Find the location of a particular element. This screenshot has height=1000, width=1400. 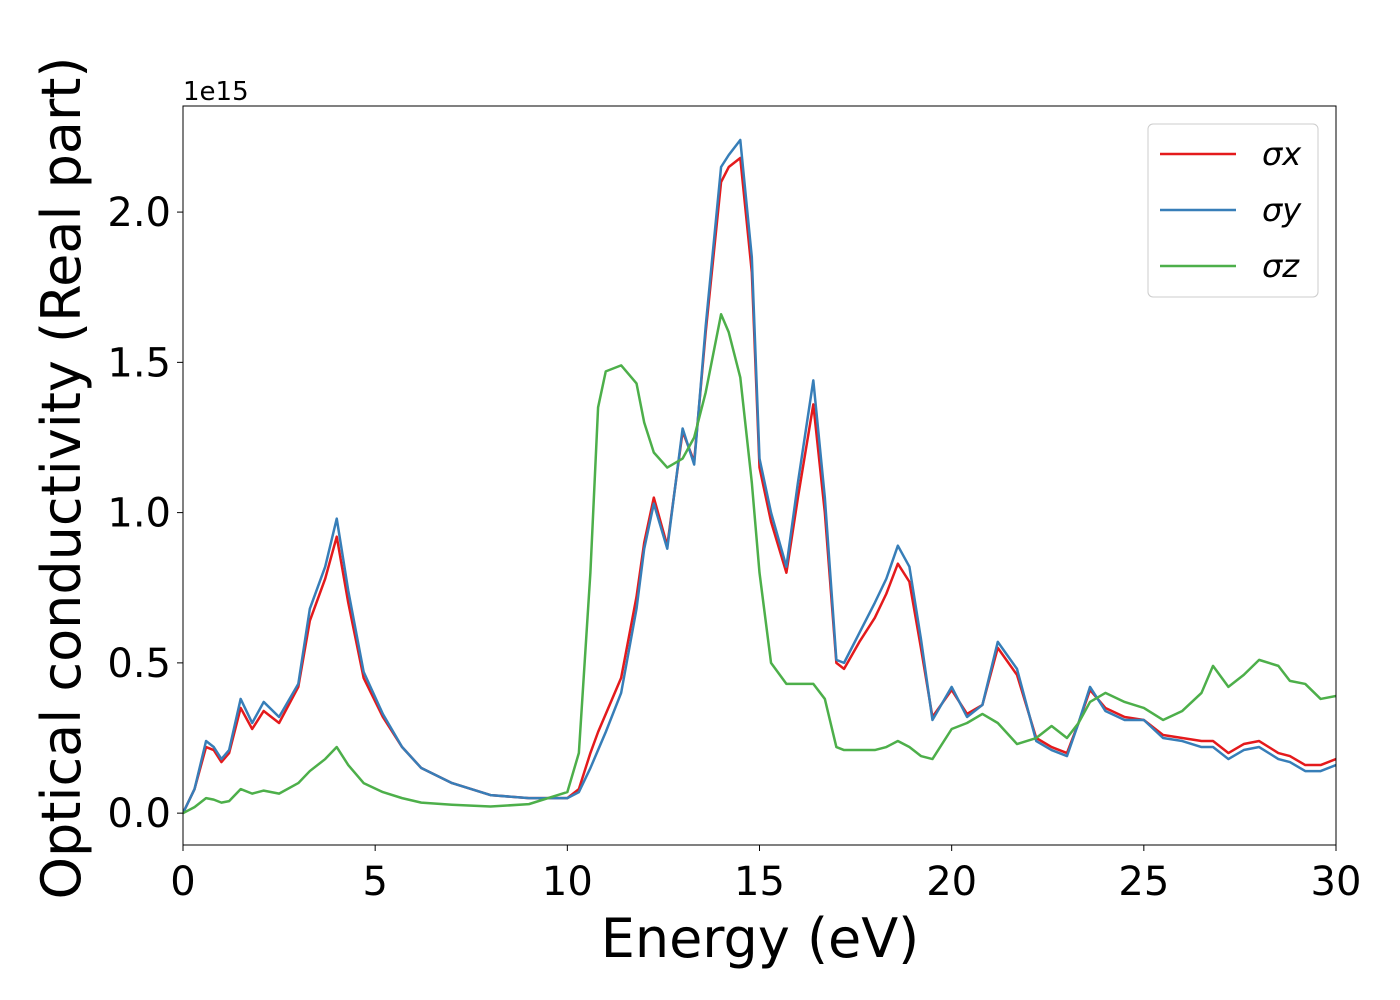

y-offset-label: 1e15 is located at coordinates (216, 92).